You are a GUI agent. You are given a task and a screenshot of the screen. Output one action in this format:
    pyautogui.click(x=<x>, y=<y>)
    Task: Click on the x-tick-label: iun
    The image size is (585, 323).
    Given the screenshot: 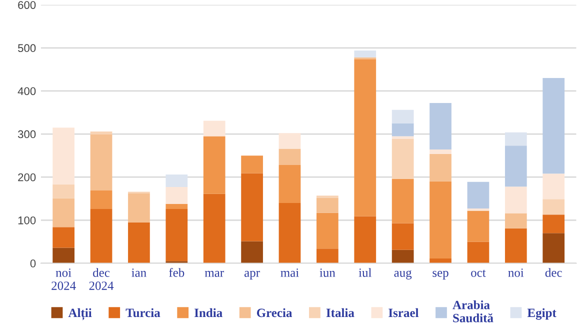 What is the action you would take?
    pyautogui.click(x=328, y=272)
    